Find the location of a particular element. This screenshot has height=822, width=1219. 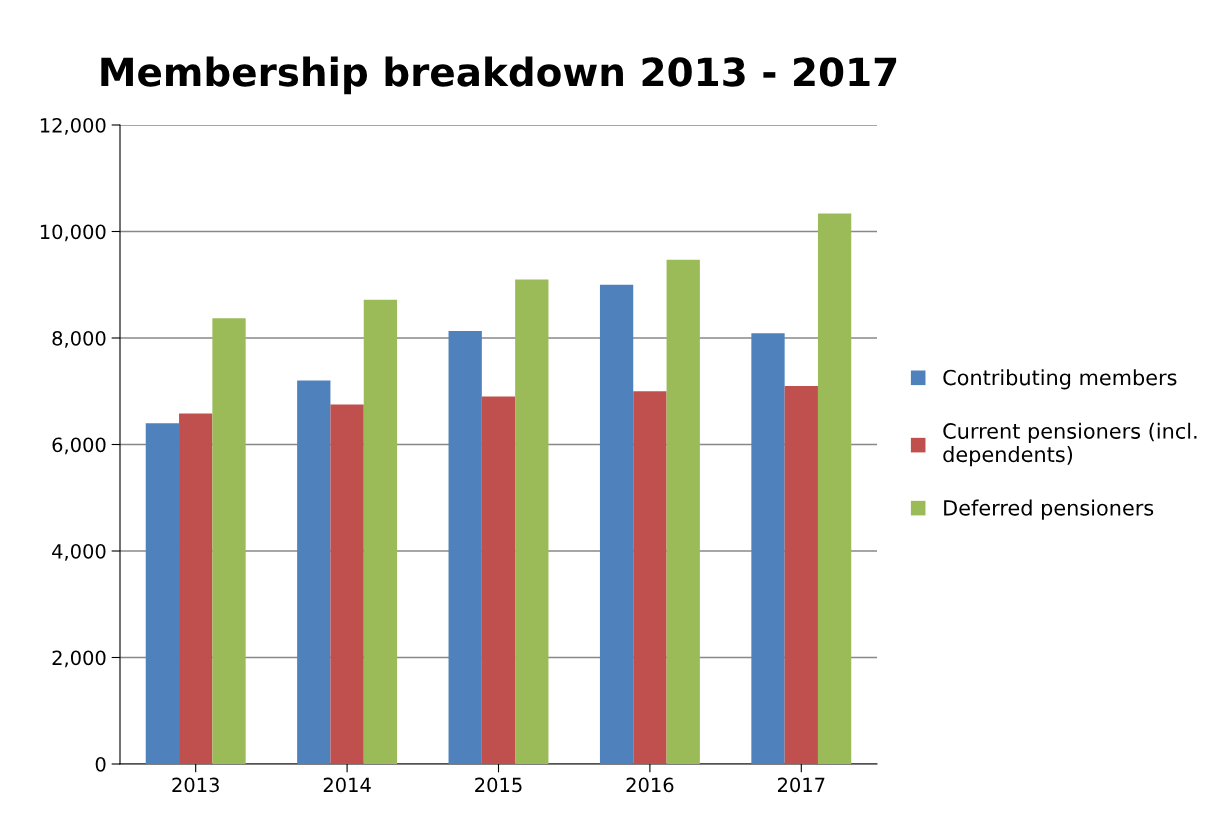

y-tick-label: 0 is located at coordinates (100, 764).